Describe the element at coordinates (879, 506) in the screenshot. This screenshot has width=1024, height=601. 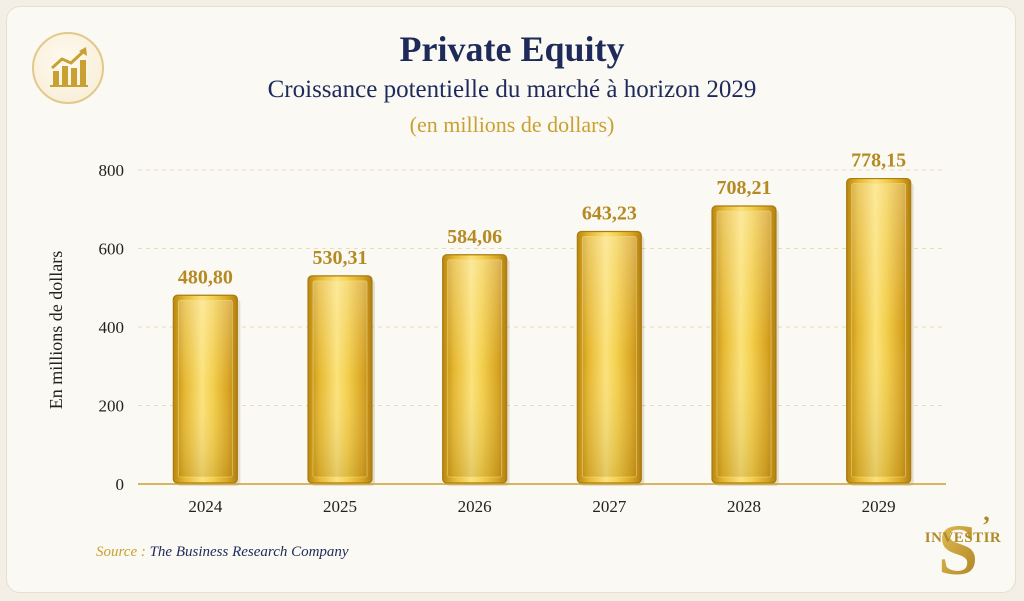
I see `x-tick-label: 2029` at that location.